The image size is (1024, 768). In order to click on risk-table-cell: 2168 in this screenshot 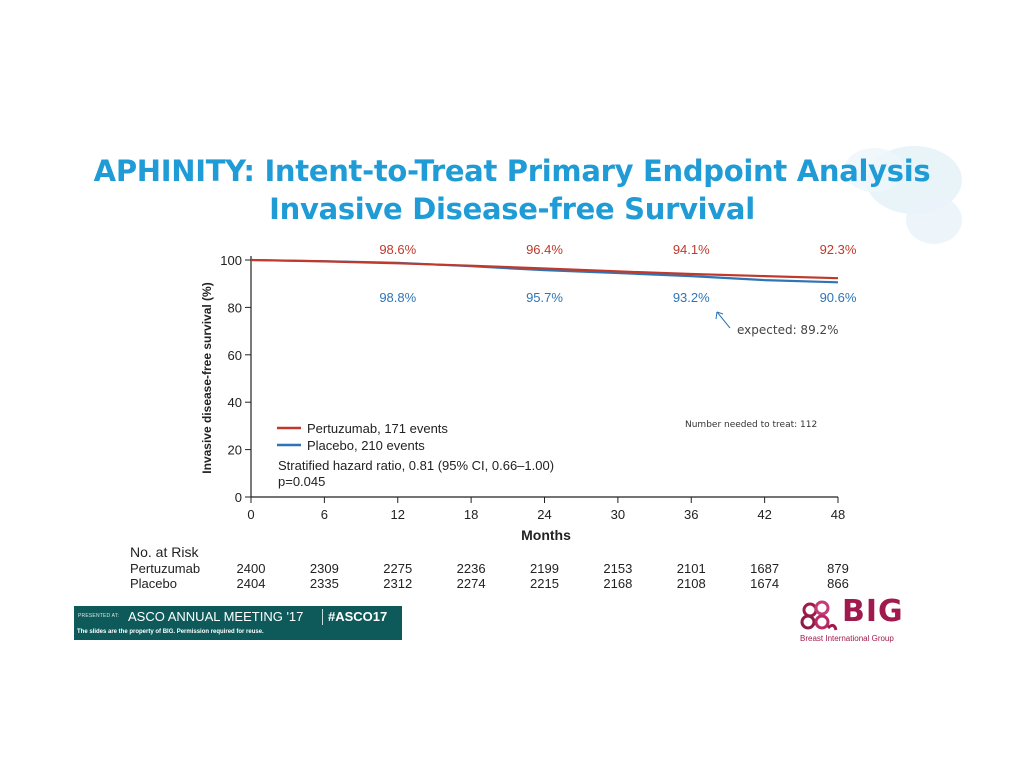, I will do `click(617, 583)`.